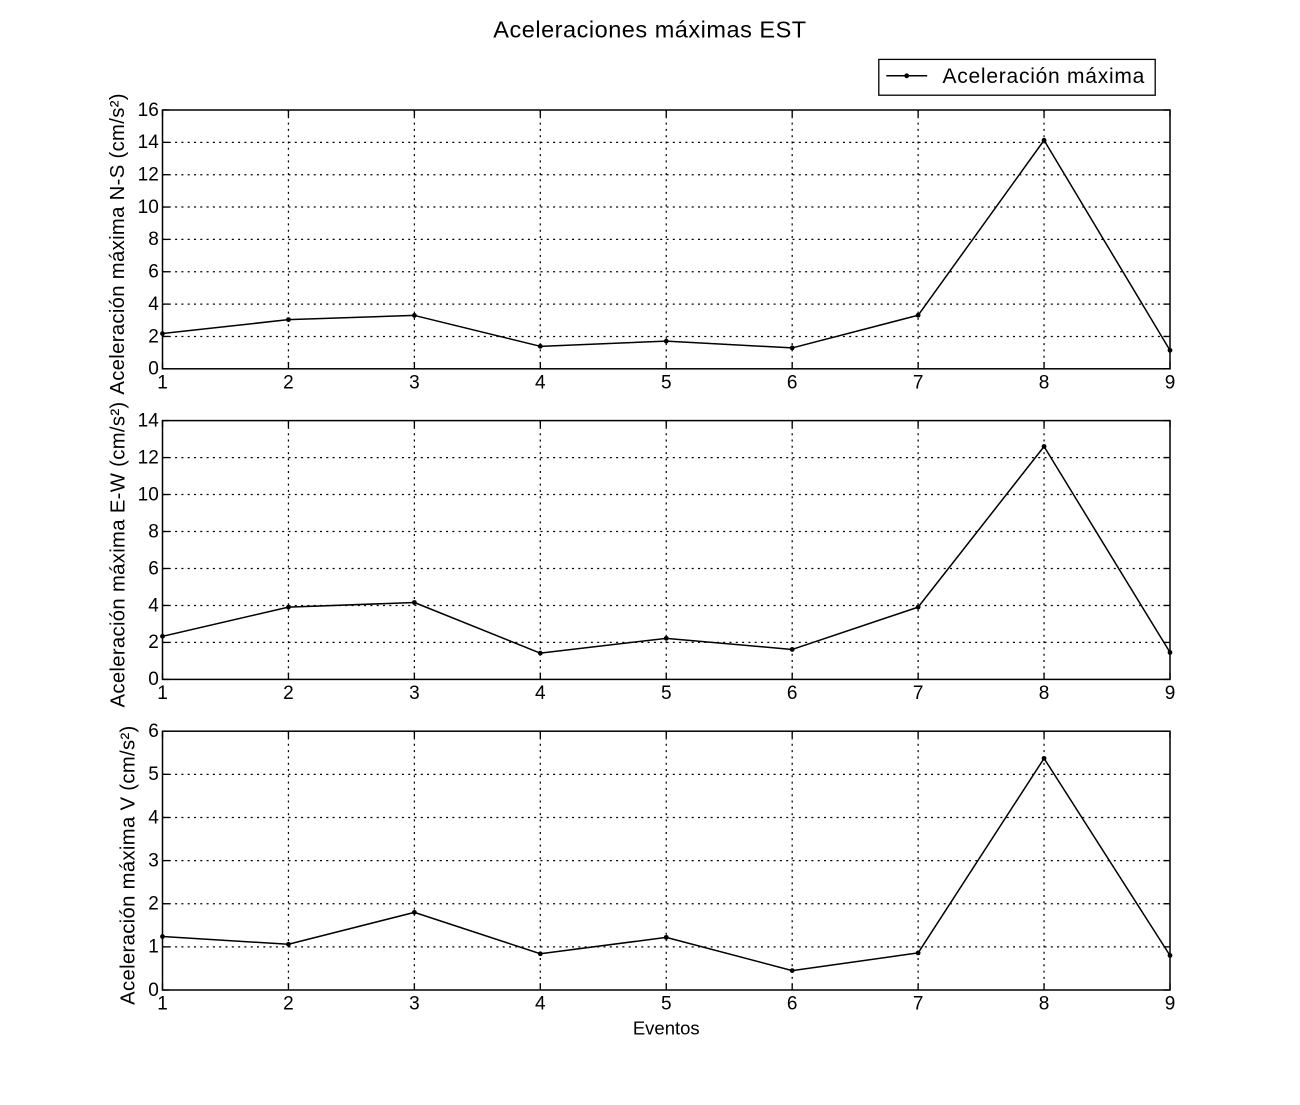 The width and height of the screenshot is (1300, 1105). I want to click on svg-text: Eventos, so click(666, 1027).